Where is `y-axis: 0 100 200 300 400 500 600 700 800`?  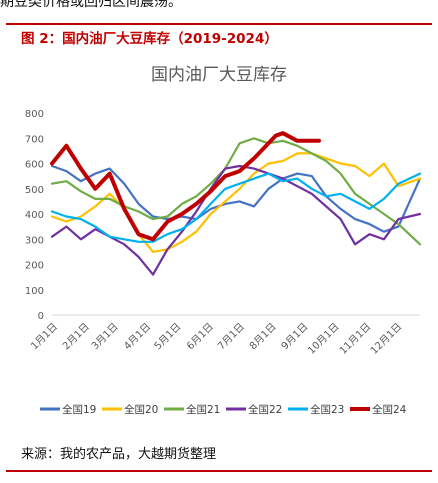 y-axis: 0 100 200 300 400 500 600 700 800 is located at coordinates (34, 215).